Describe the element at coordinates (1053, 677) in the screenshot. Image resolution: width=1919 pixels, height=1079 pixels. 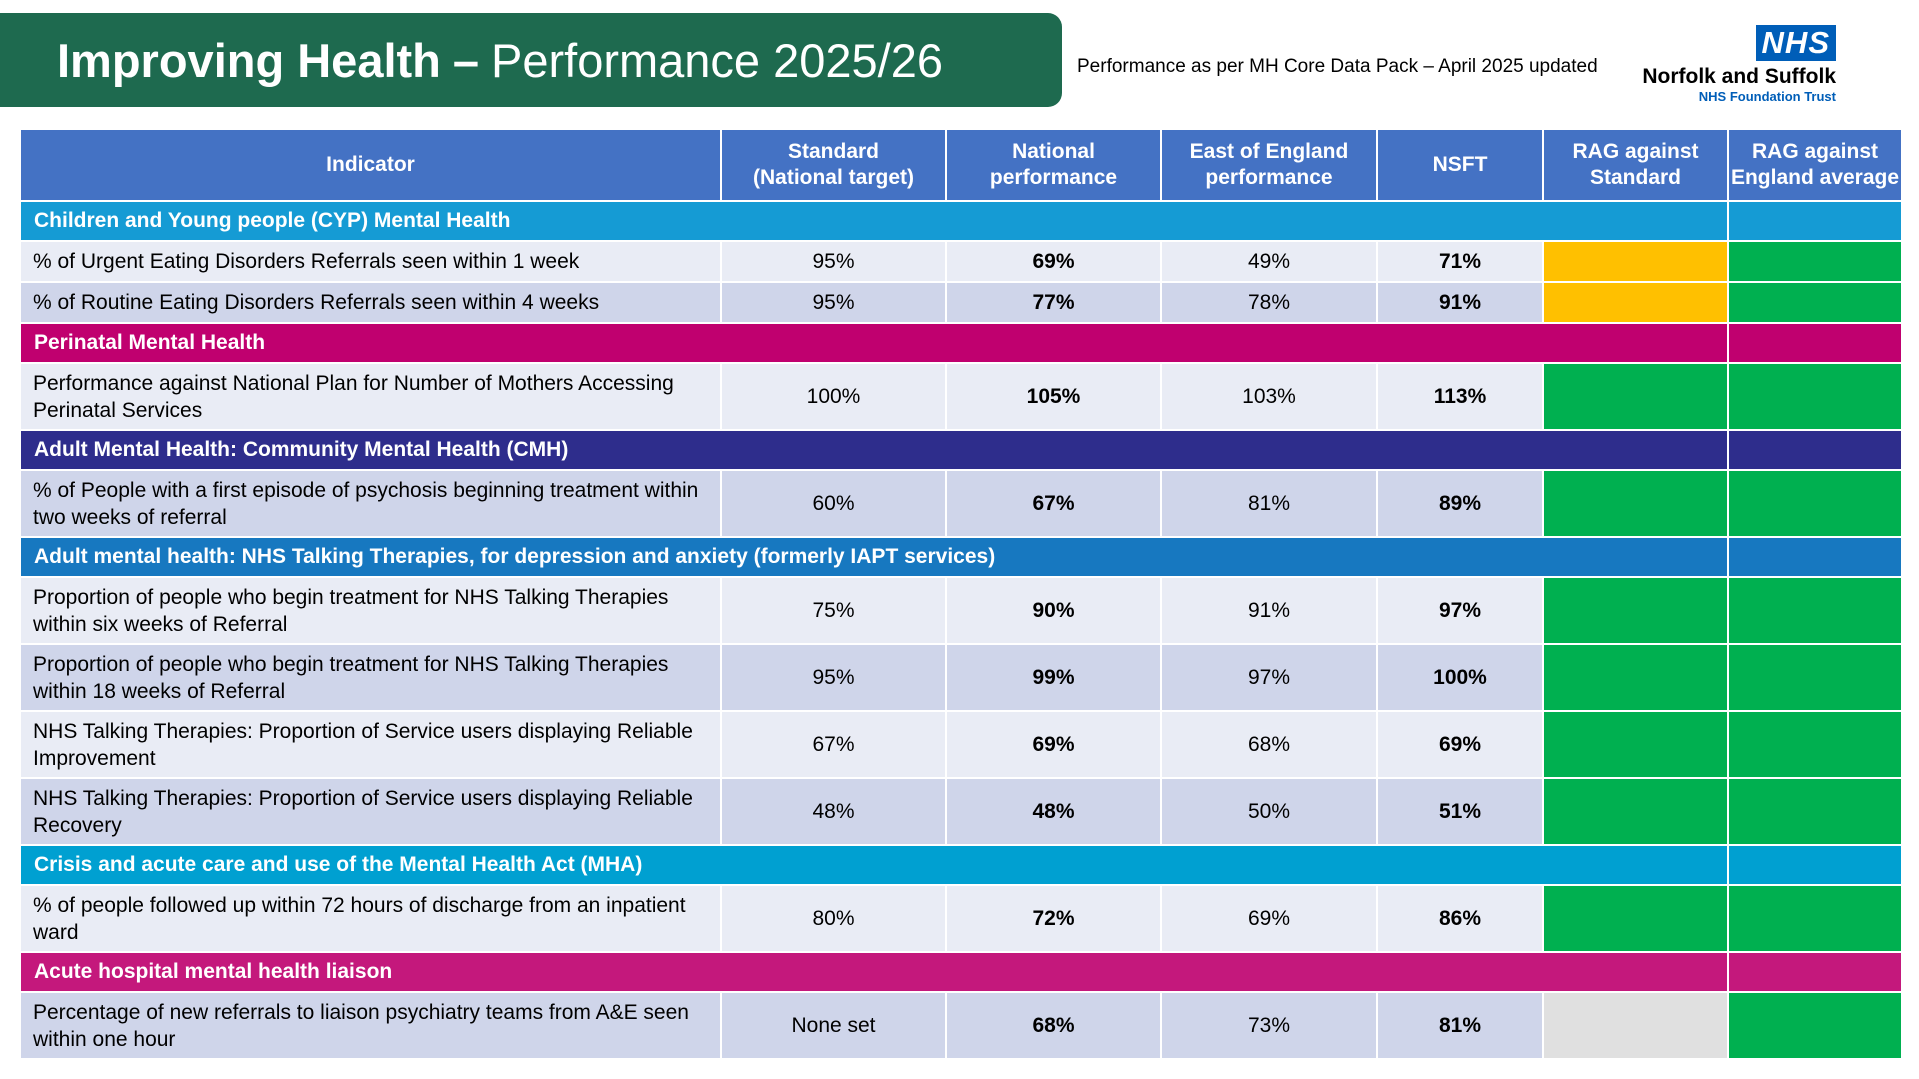
I see `national-performance-cell: 99%` at that location.